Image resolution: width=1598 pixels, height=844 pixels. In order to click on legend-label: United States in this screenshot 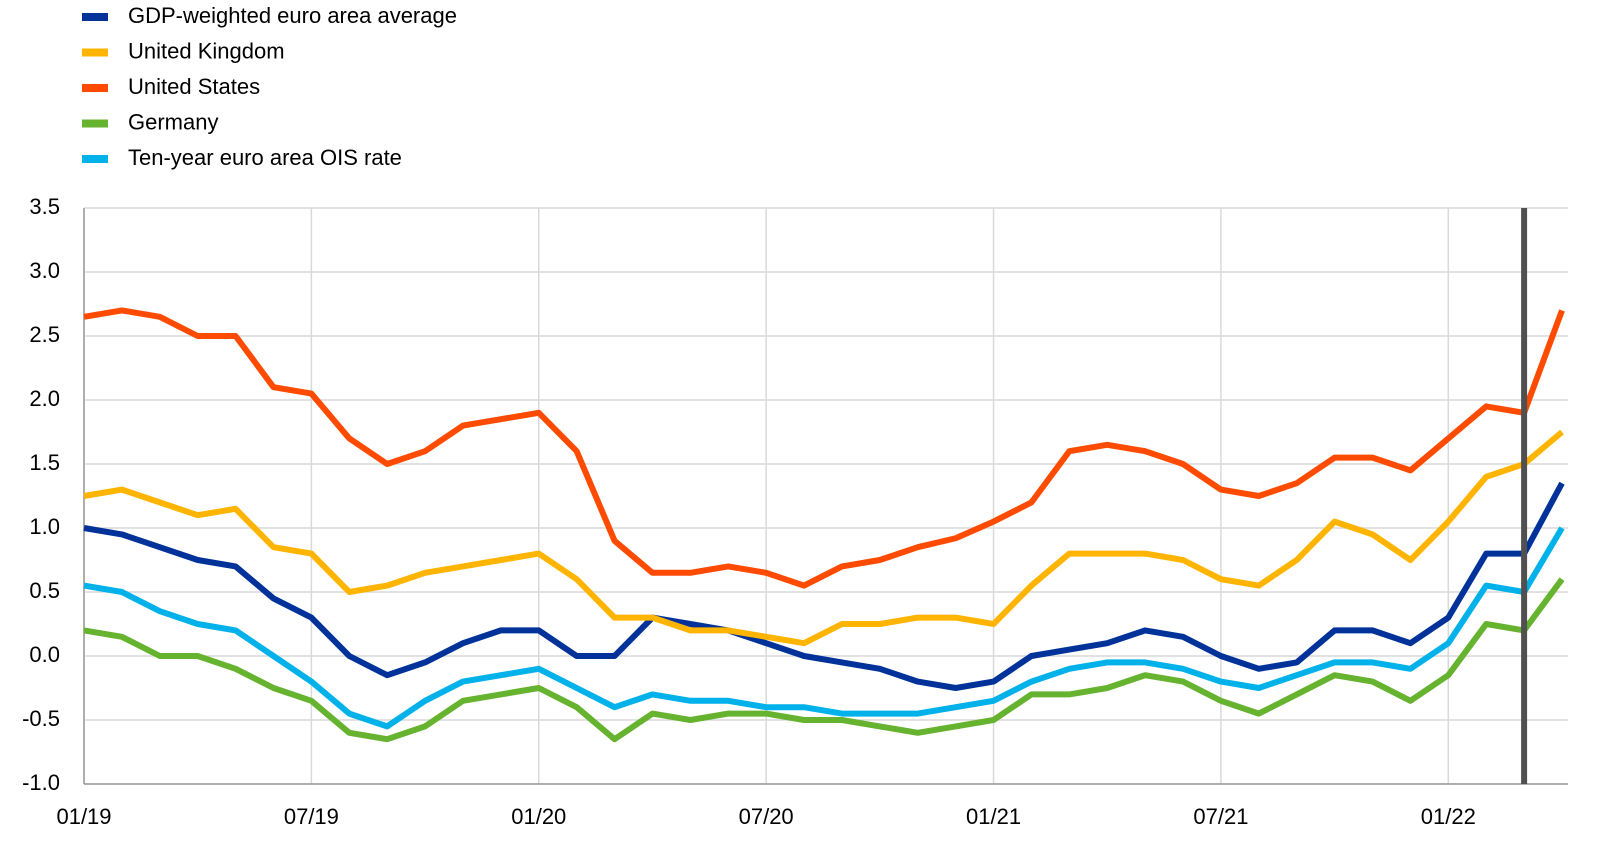, I will do `click(194, 86)`.